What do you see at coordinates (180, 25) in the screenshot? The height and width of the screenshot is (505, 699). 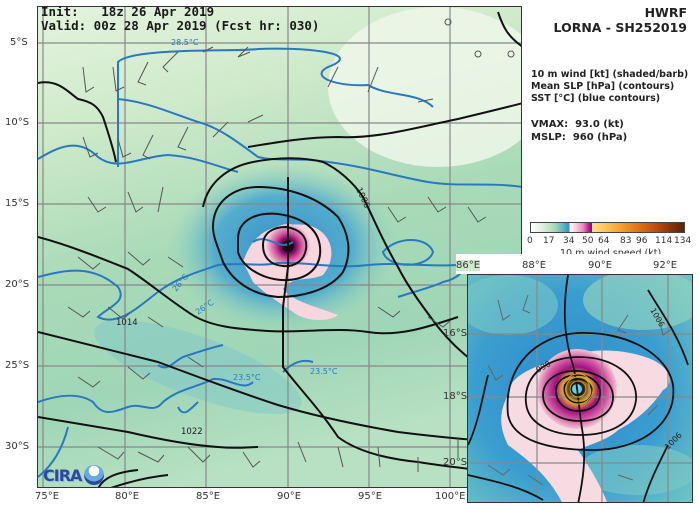 I see `valid-time: Valid: 00z 28 Apr 2019 (Fcst hr: 030)` at bounding box center [180, 25].